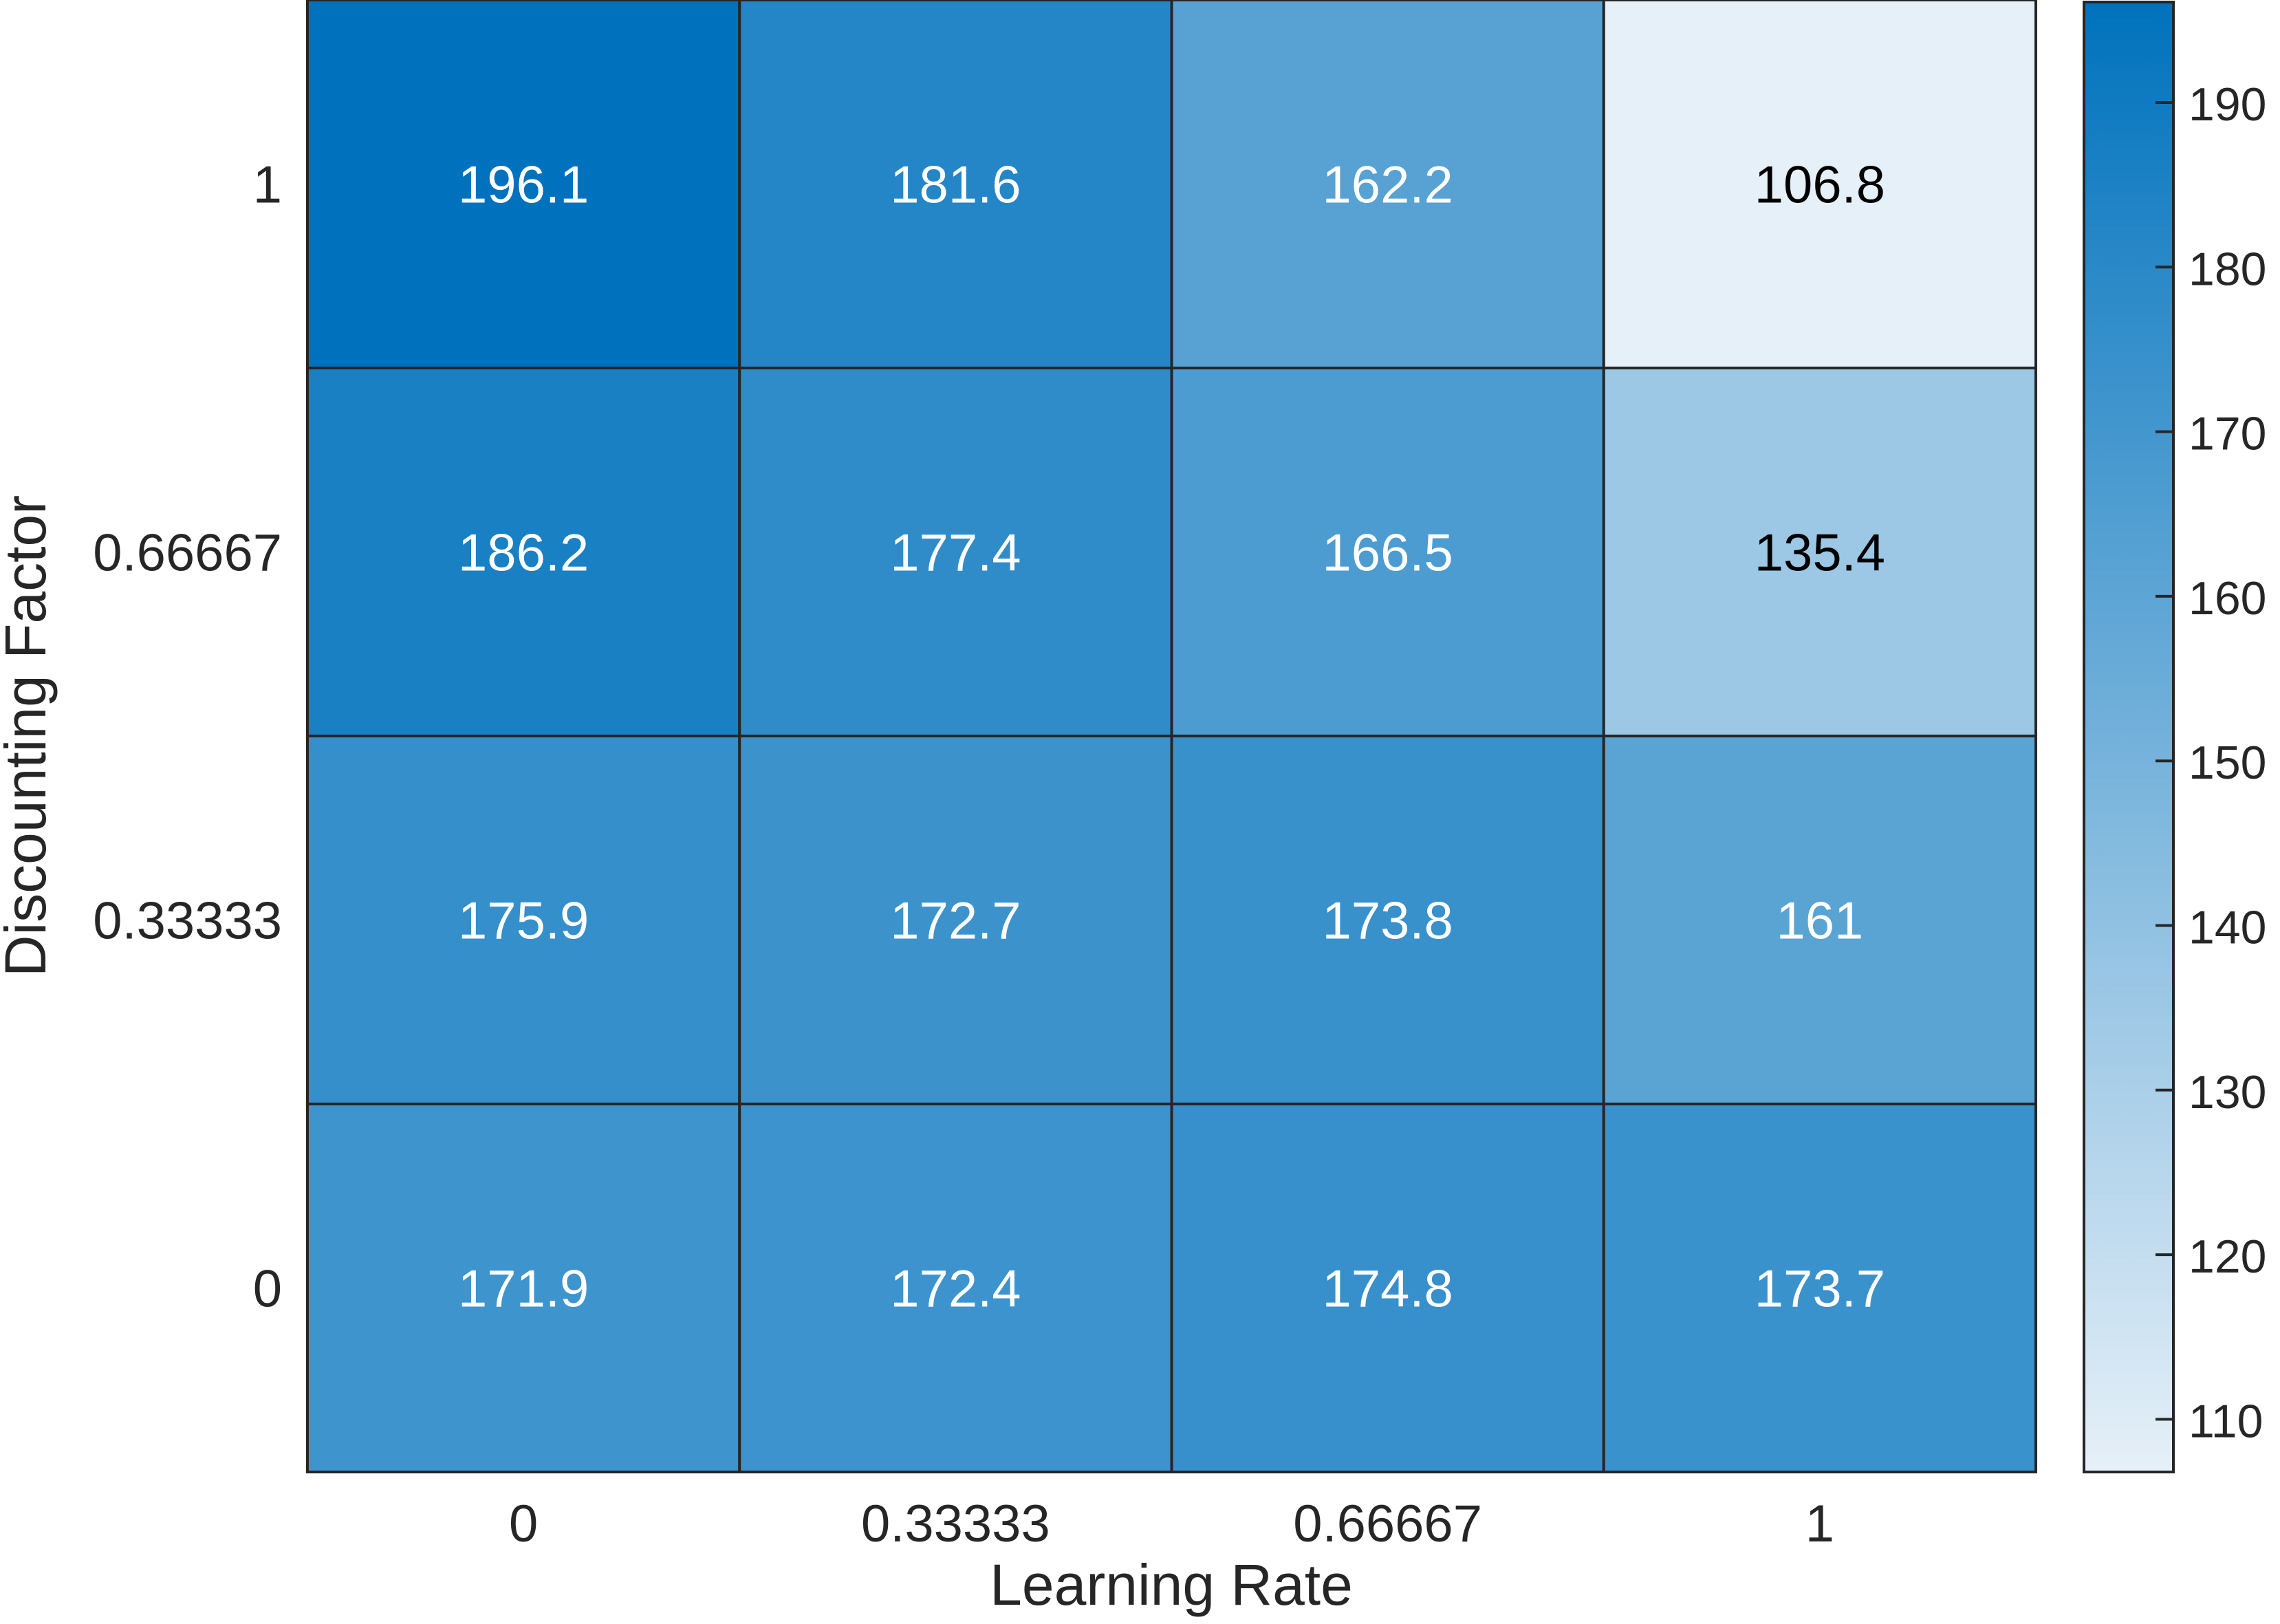 This screenshot has width=2280, height=1624. What do you see at coordinates (1388, 553) in the screenshot?
I see `cell-value-label: 166.5` at bounding box center [1388, 553].